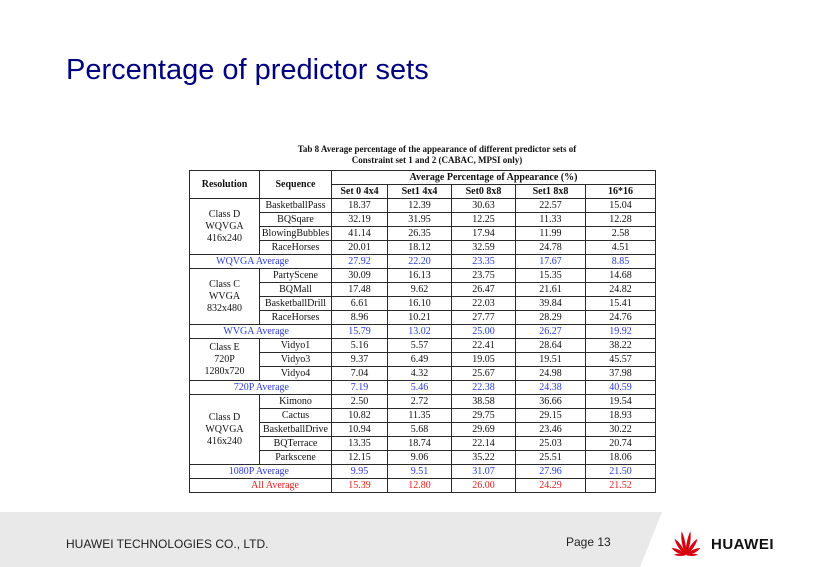 Image resolution: width=814 pixels, height=567 pixels. I want to click on all-average-row: All Average 15.39 12.80 26.00 24.29 21.52, so click(422, 485).